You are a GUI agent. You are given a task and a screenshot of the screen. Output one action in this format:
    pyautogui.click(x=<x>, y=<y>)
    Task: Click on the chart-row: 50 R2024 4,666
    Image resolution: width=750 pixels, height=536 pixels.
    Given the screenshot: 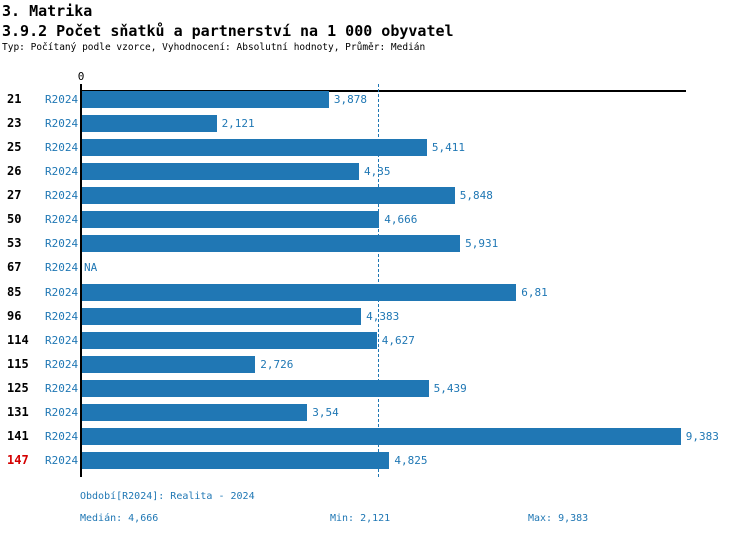 What is the action you would take?
    pyautogui.click(x=375, y=220)
    